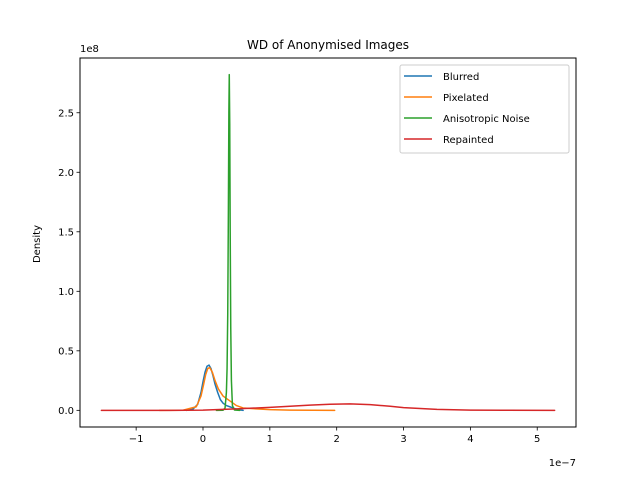  Describe the element at coordinates (337, 439) in the screenshot. I see `x-tick-label: 2` at that location.